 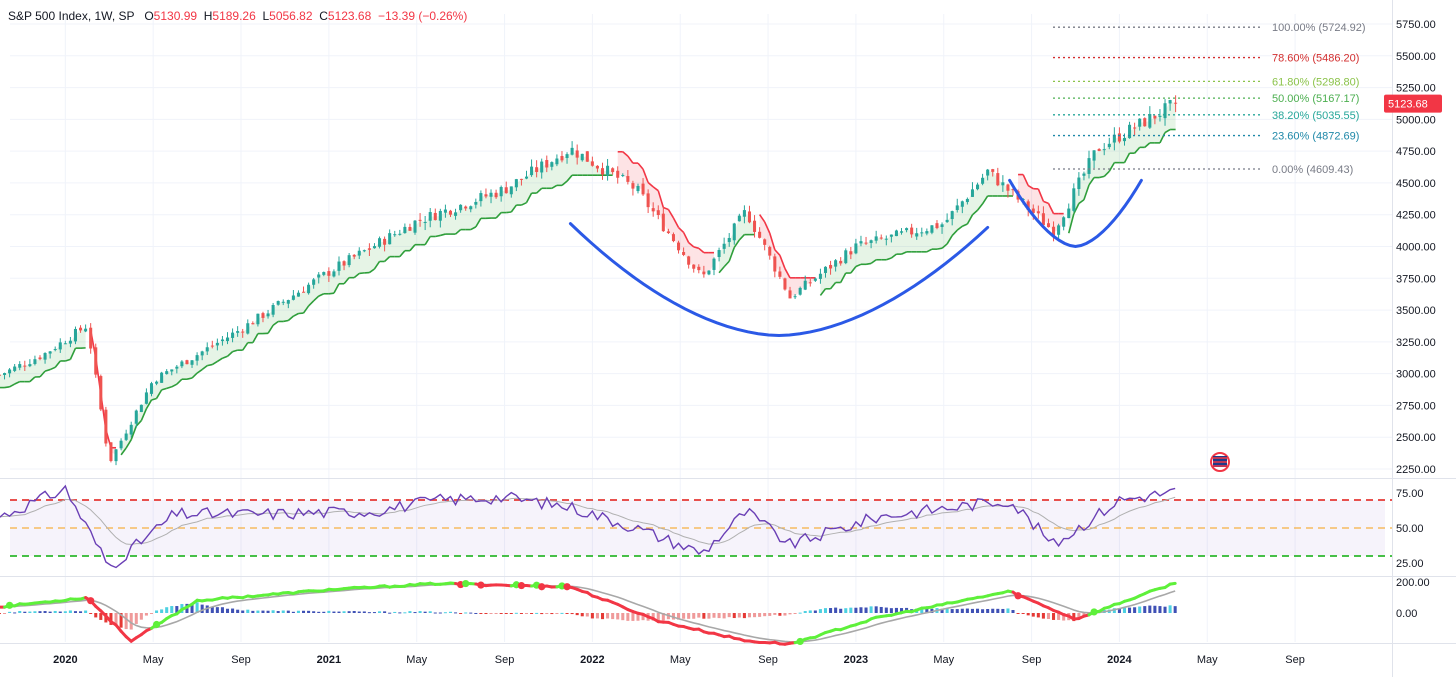 What do you see at coordinates (329, 660) in the screenshot?
I see `time-axis-label: 2021` at bounding box center [329, 660].